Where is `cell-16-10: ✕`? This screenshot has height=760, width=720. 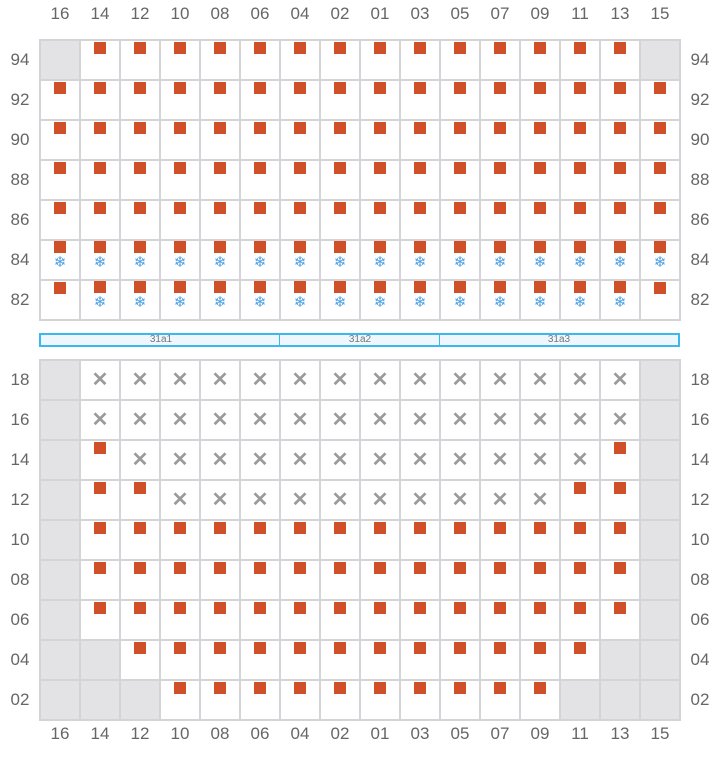 cell-16-10: ✕ is located at coordinates (180, 420).